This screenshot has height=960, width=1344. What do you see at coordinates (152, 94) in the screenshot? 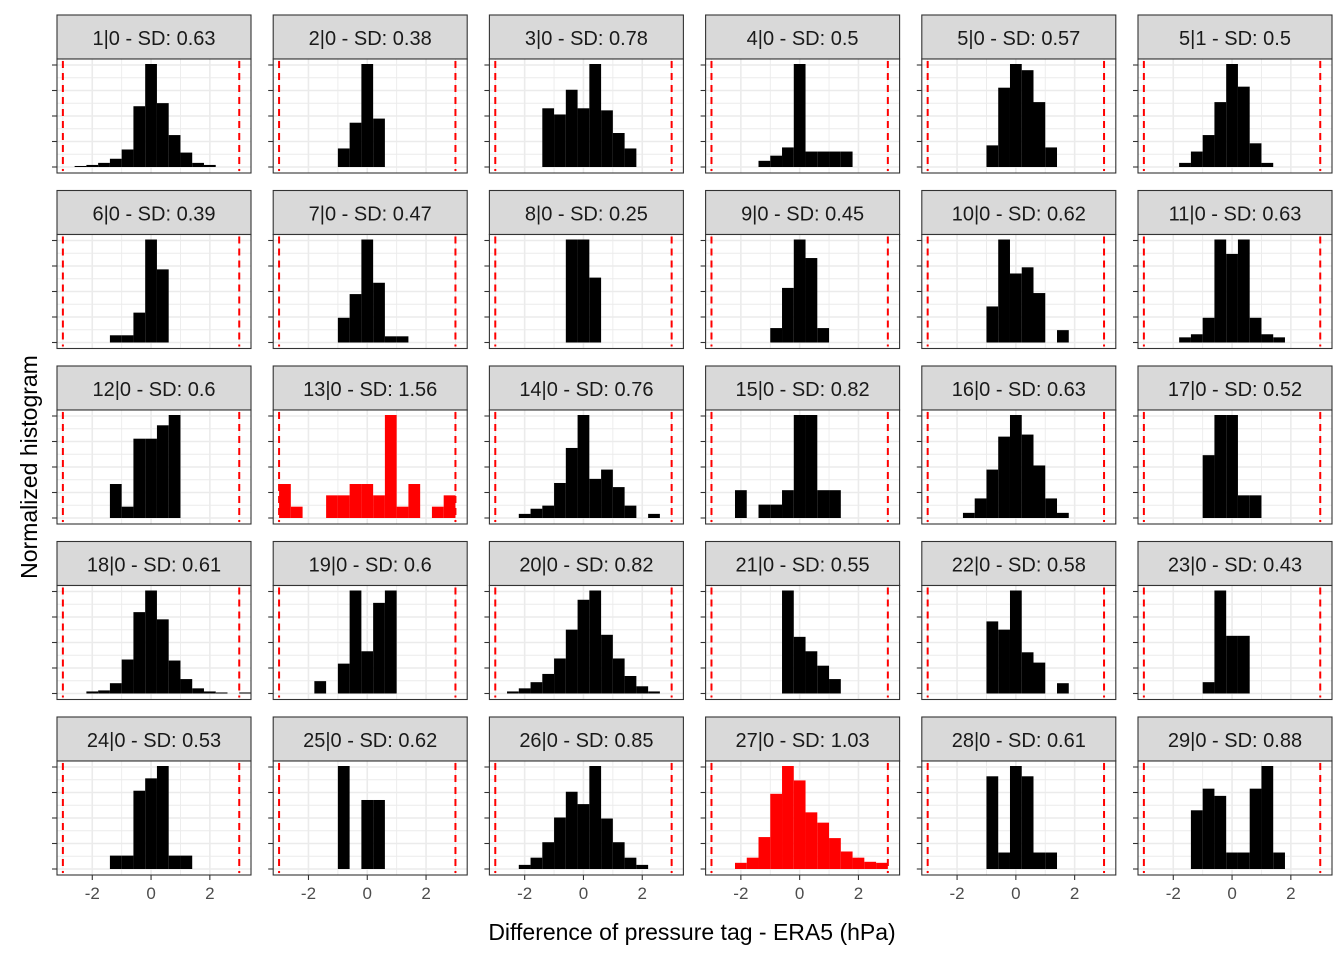
I see `facet-panel: 1|0 - SD: 0.63` at bounding box center [152, 94].